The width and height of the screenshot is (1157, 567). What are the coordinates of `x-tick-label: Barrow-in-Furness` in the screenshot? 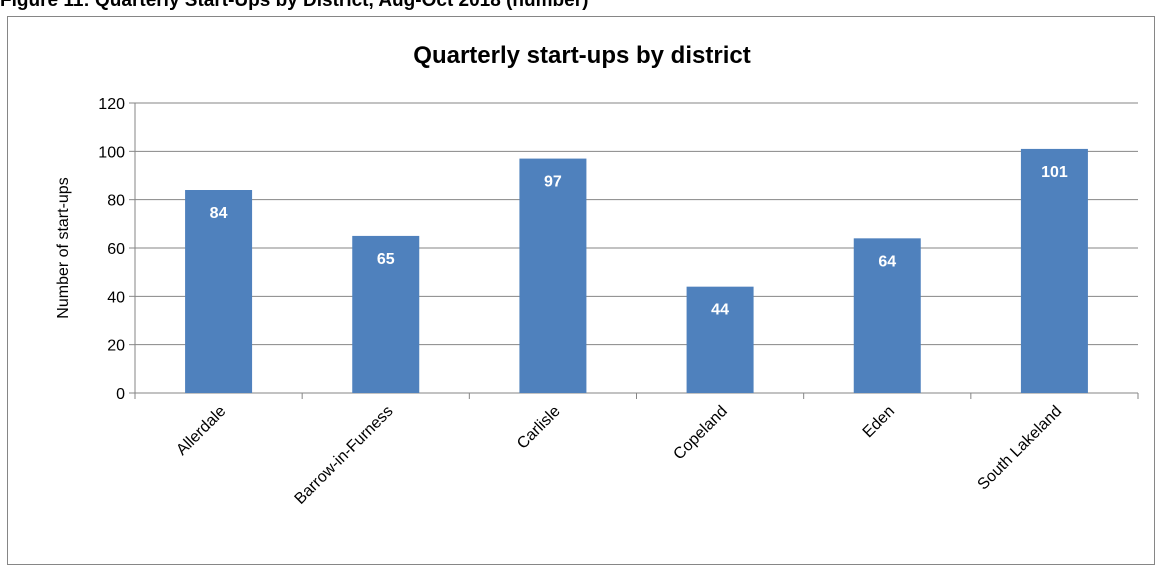 It's located at (344, 455).